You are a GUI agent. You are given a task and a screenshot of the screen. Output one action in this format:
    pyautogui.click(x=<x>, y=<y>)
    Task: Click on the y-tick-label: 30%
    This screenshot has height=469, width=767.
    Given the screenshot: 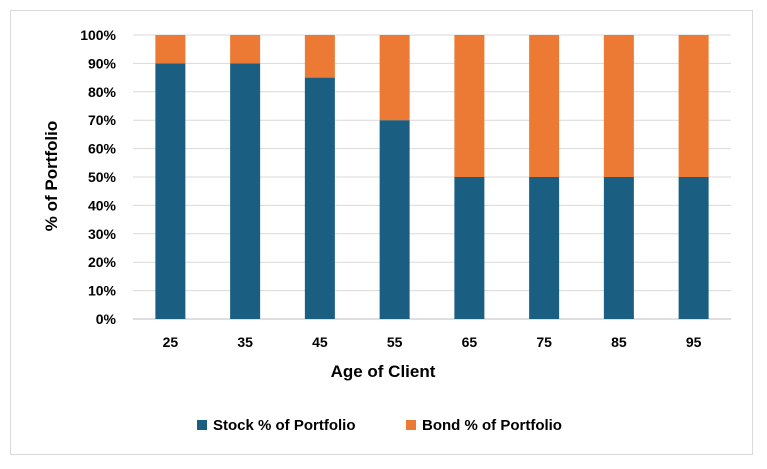 What is the action you would take?
    pyautogui.click(x=102, y=234)
    